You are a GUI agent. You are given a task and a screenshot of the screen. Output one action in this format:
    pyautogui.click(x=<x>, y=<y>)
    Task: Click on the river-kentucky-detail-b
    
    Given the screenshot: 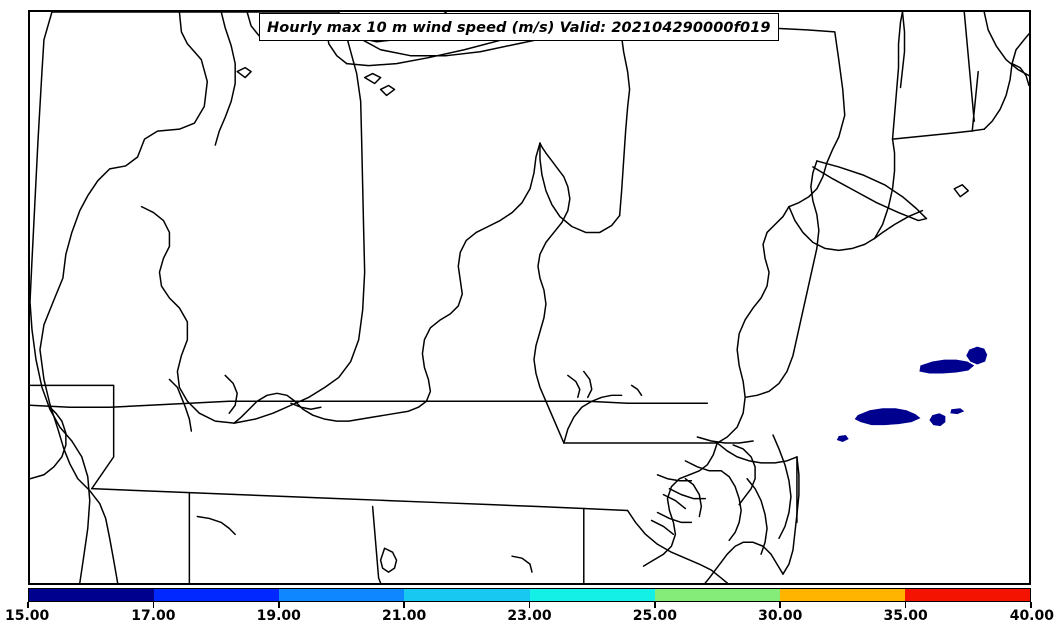 What is the action you would take?
    pyautogui.click(x=306, y=406)
    